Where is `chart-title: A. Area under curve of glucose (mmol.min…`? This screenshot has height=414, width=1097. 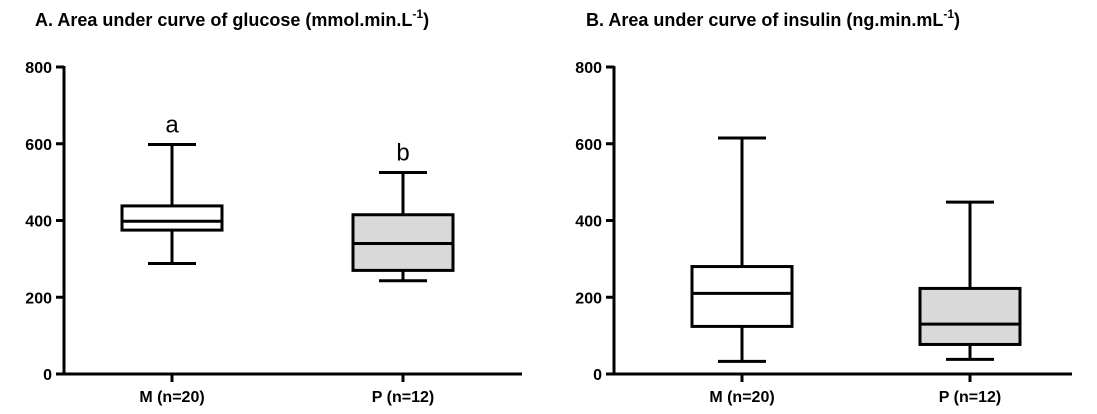 chart-title: A. Area under curve of glucose (mmol.min… is located at coordinates (232, 18).